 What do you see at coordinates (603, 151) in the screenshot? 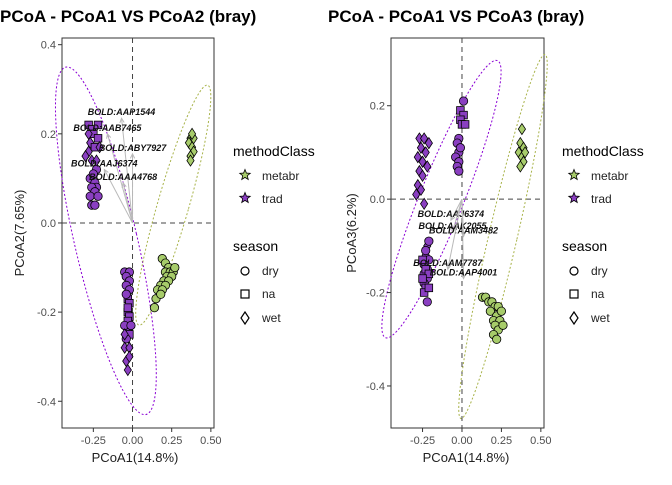
I see `legend-2-method-title: methodClass` at bounding box center [603, 151].